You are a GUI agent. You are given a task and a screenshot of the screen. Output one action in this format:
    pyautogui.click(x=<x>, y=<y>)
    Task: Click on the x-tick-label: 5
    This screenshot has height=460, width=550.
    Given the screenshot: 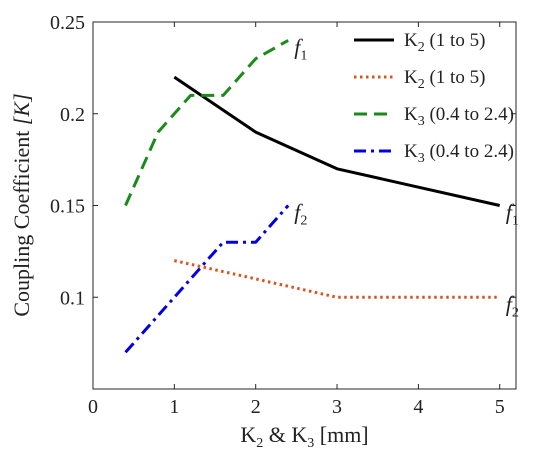 What is the action you would take?
    pyautogui.click(x=500, y=407)
    